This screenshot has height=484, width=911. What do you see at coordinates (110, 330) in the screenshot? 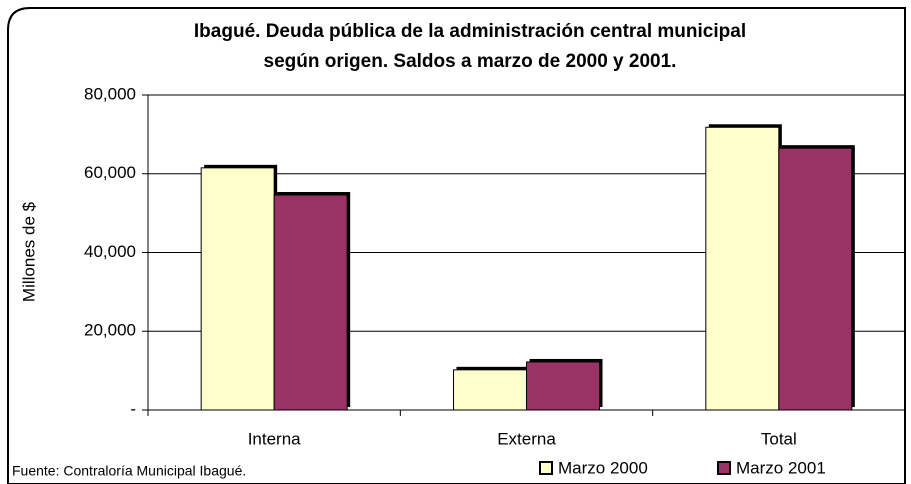
I see `y-tick-label: 20,000` at bounding box center [110, 330].